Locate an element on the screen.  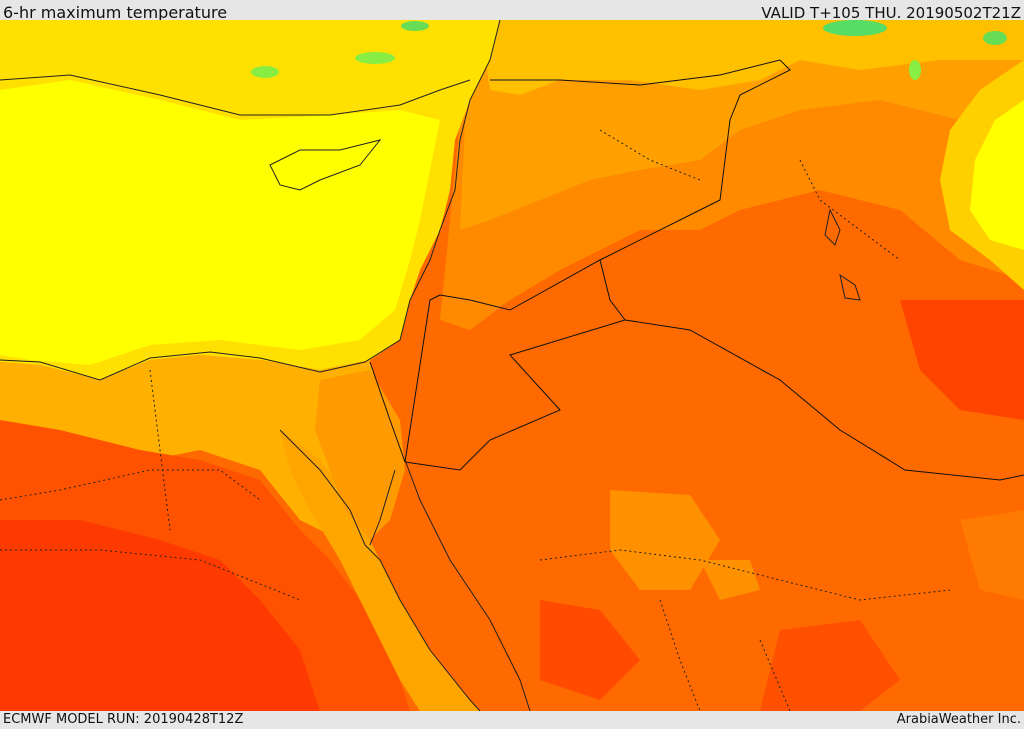
model-run-label: ECMWF MODEL RUN: 20190428T12Z is located at coordinates (123, 719).